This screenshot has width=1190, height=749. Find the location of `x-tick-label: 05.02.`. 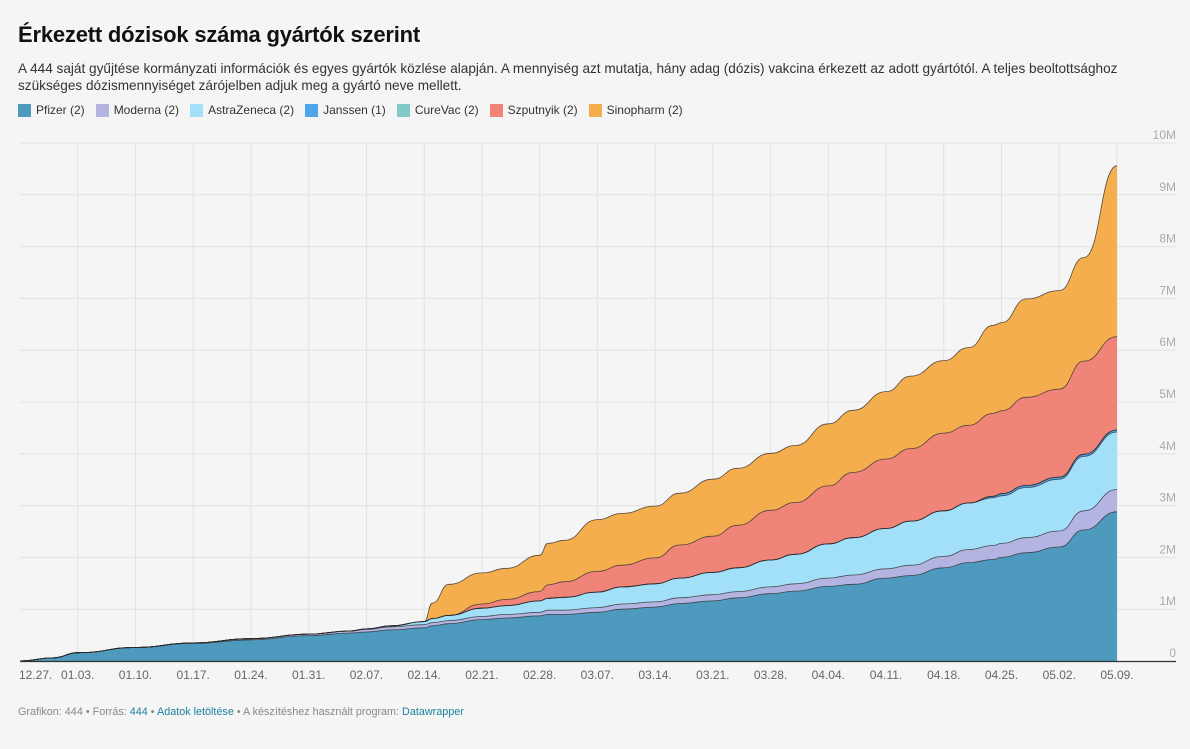

x-tick-label: 05.02. is located at coordinates (1059, 675).